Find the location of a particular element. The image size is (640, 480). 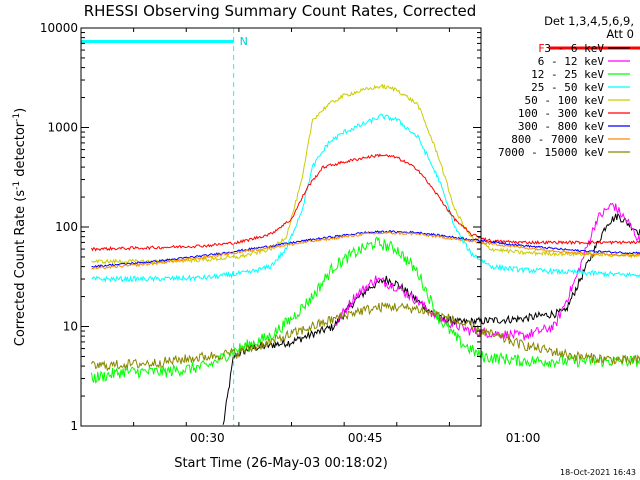

legend-header-line-2: Att 0 is located at coordinates (620, 34).